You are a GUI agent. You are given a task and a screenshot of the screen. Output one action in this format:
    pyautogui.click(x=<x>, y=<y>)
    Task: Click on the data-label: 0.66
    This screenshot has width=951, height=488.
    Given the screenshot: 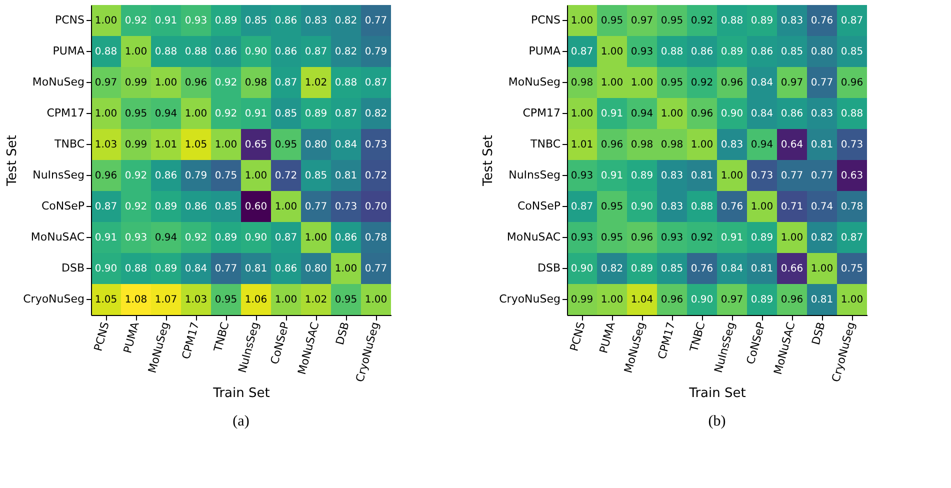 What is the action you would take?
    pyautogui.click(x=792, y=269)
    